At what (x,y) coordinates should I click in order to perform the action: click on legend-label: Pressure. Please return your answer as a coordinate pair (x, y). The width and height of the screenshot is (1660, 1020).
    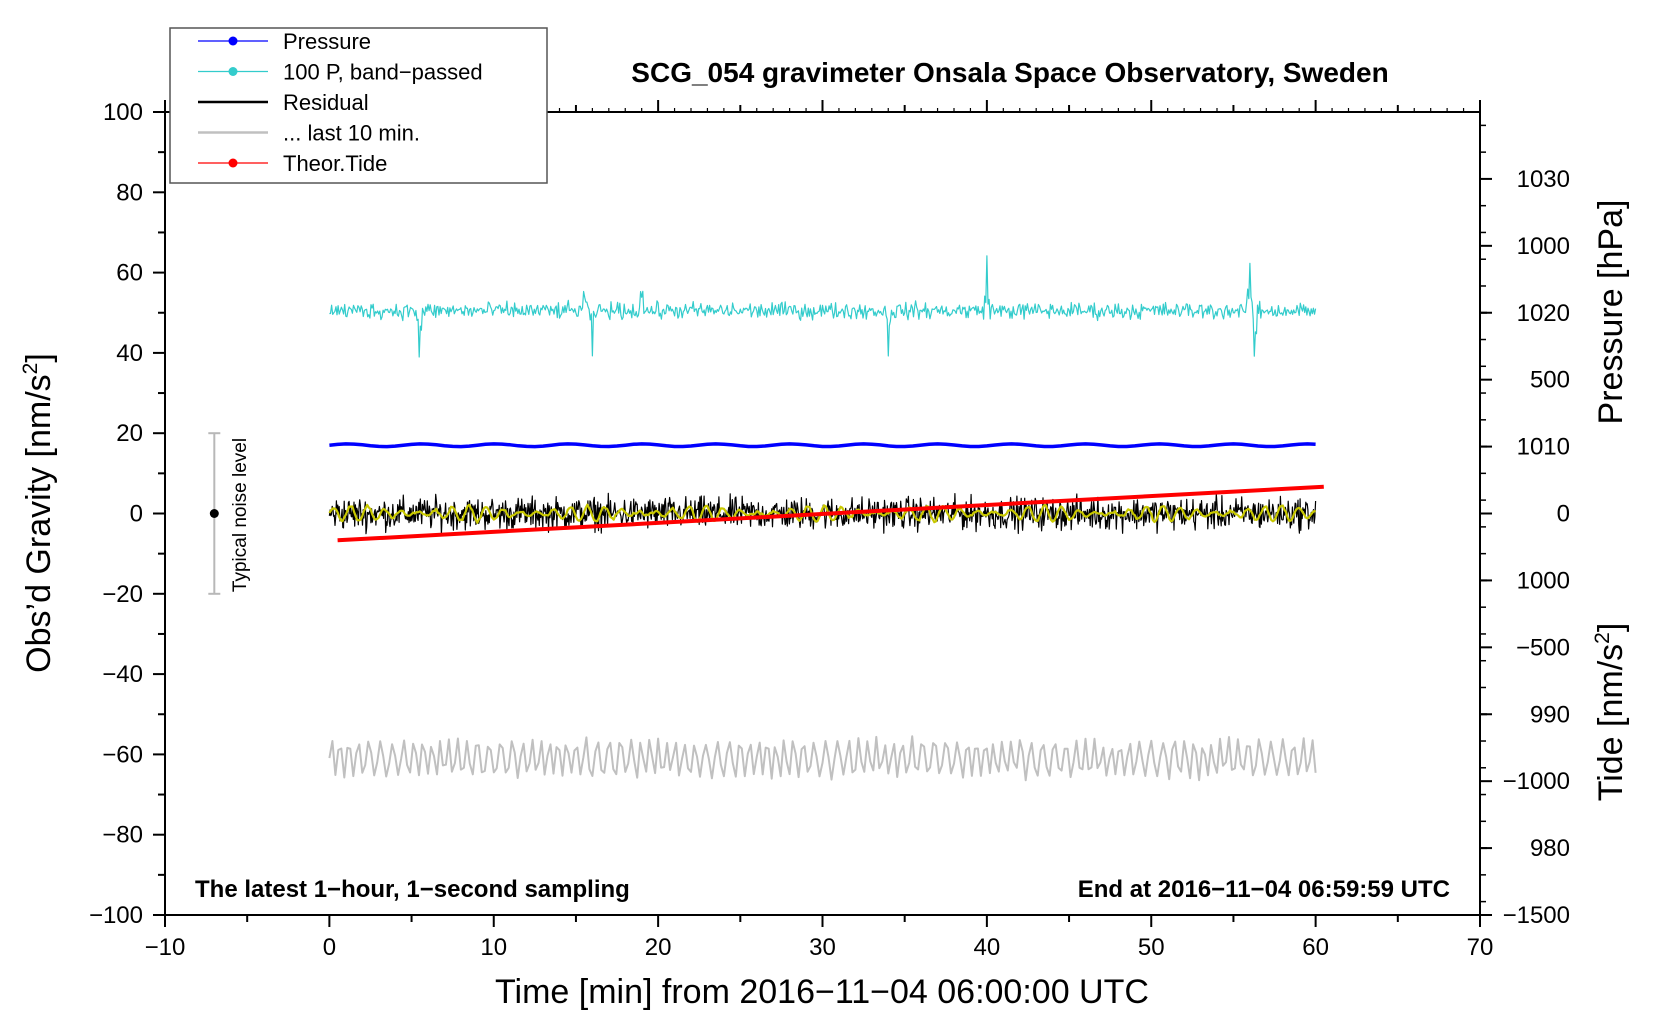
    Looking at the image, I should click on (327, 41).